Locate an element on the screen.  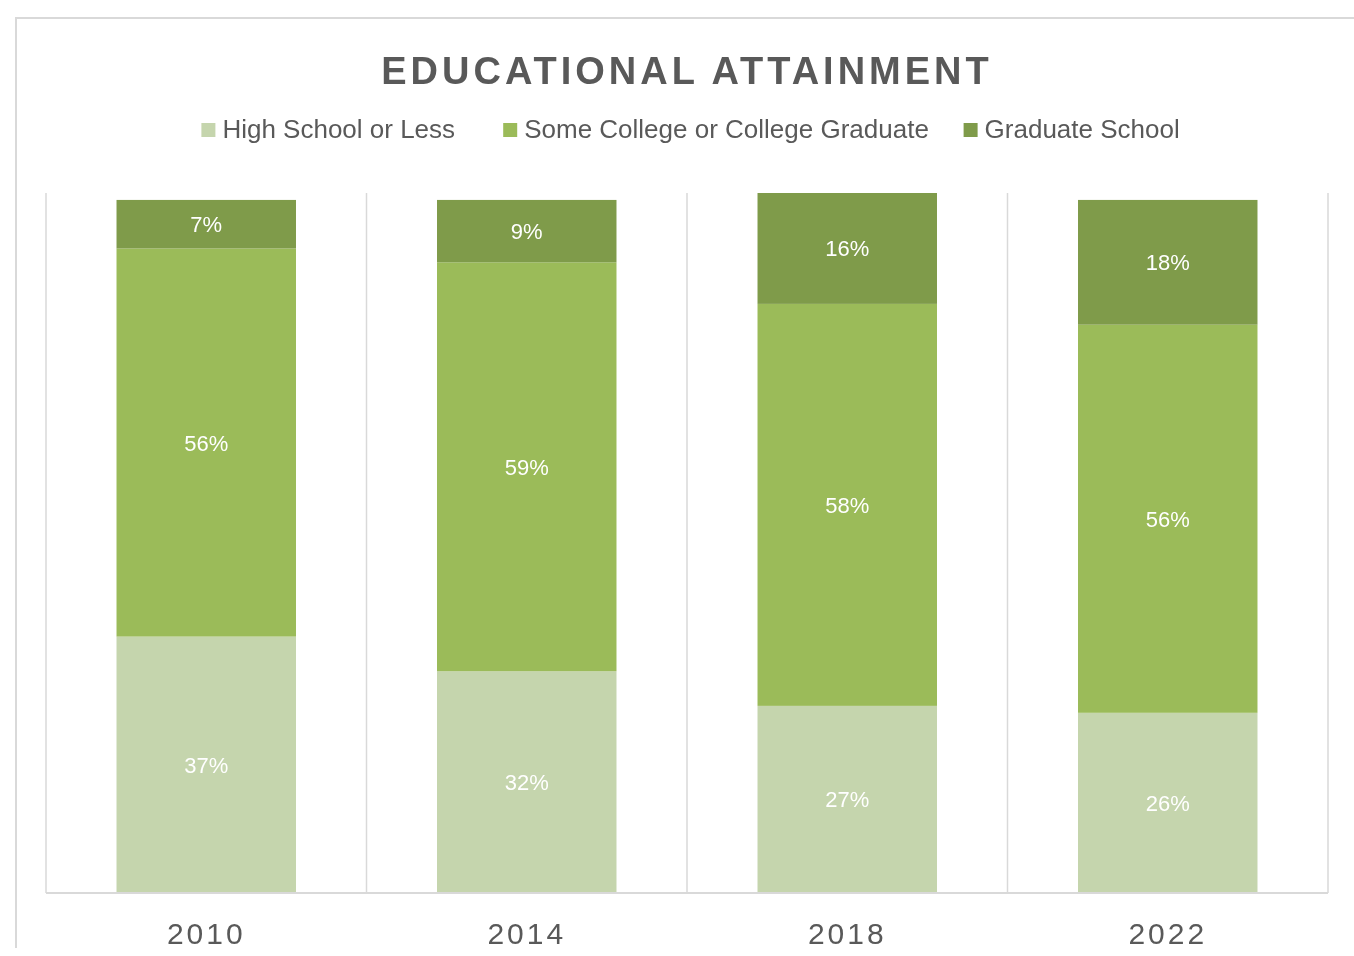
legend-label: Some College or College Graduate is located at coordinates (726, 129).